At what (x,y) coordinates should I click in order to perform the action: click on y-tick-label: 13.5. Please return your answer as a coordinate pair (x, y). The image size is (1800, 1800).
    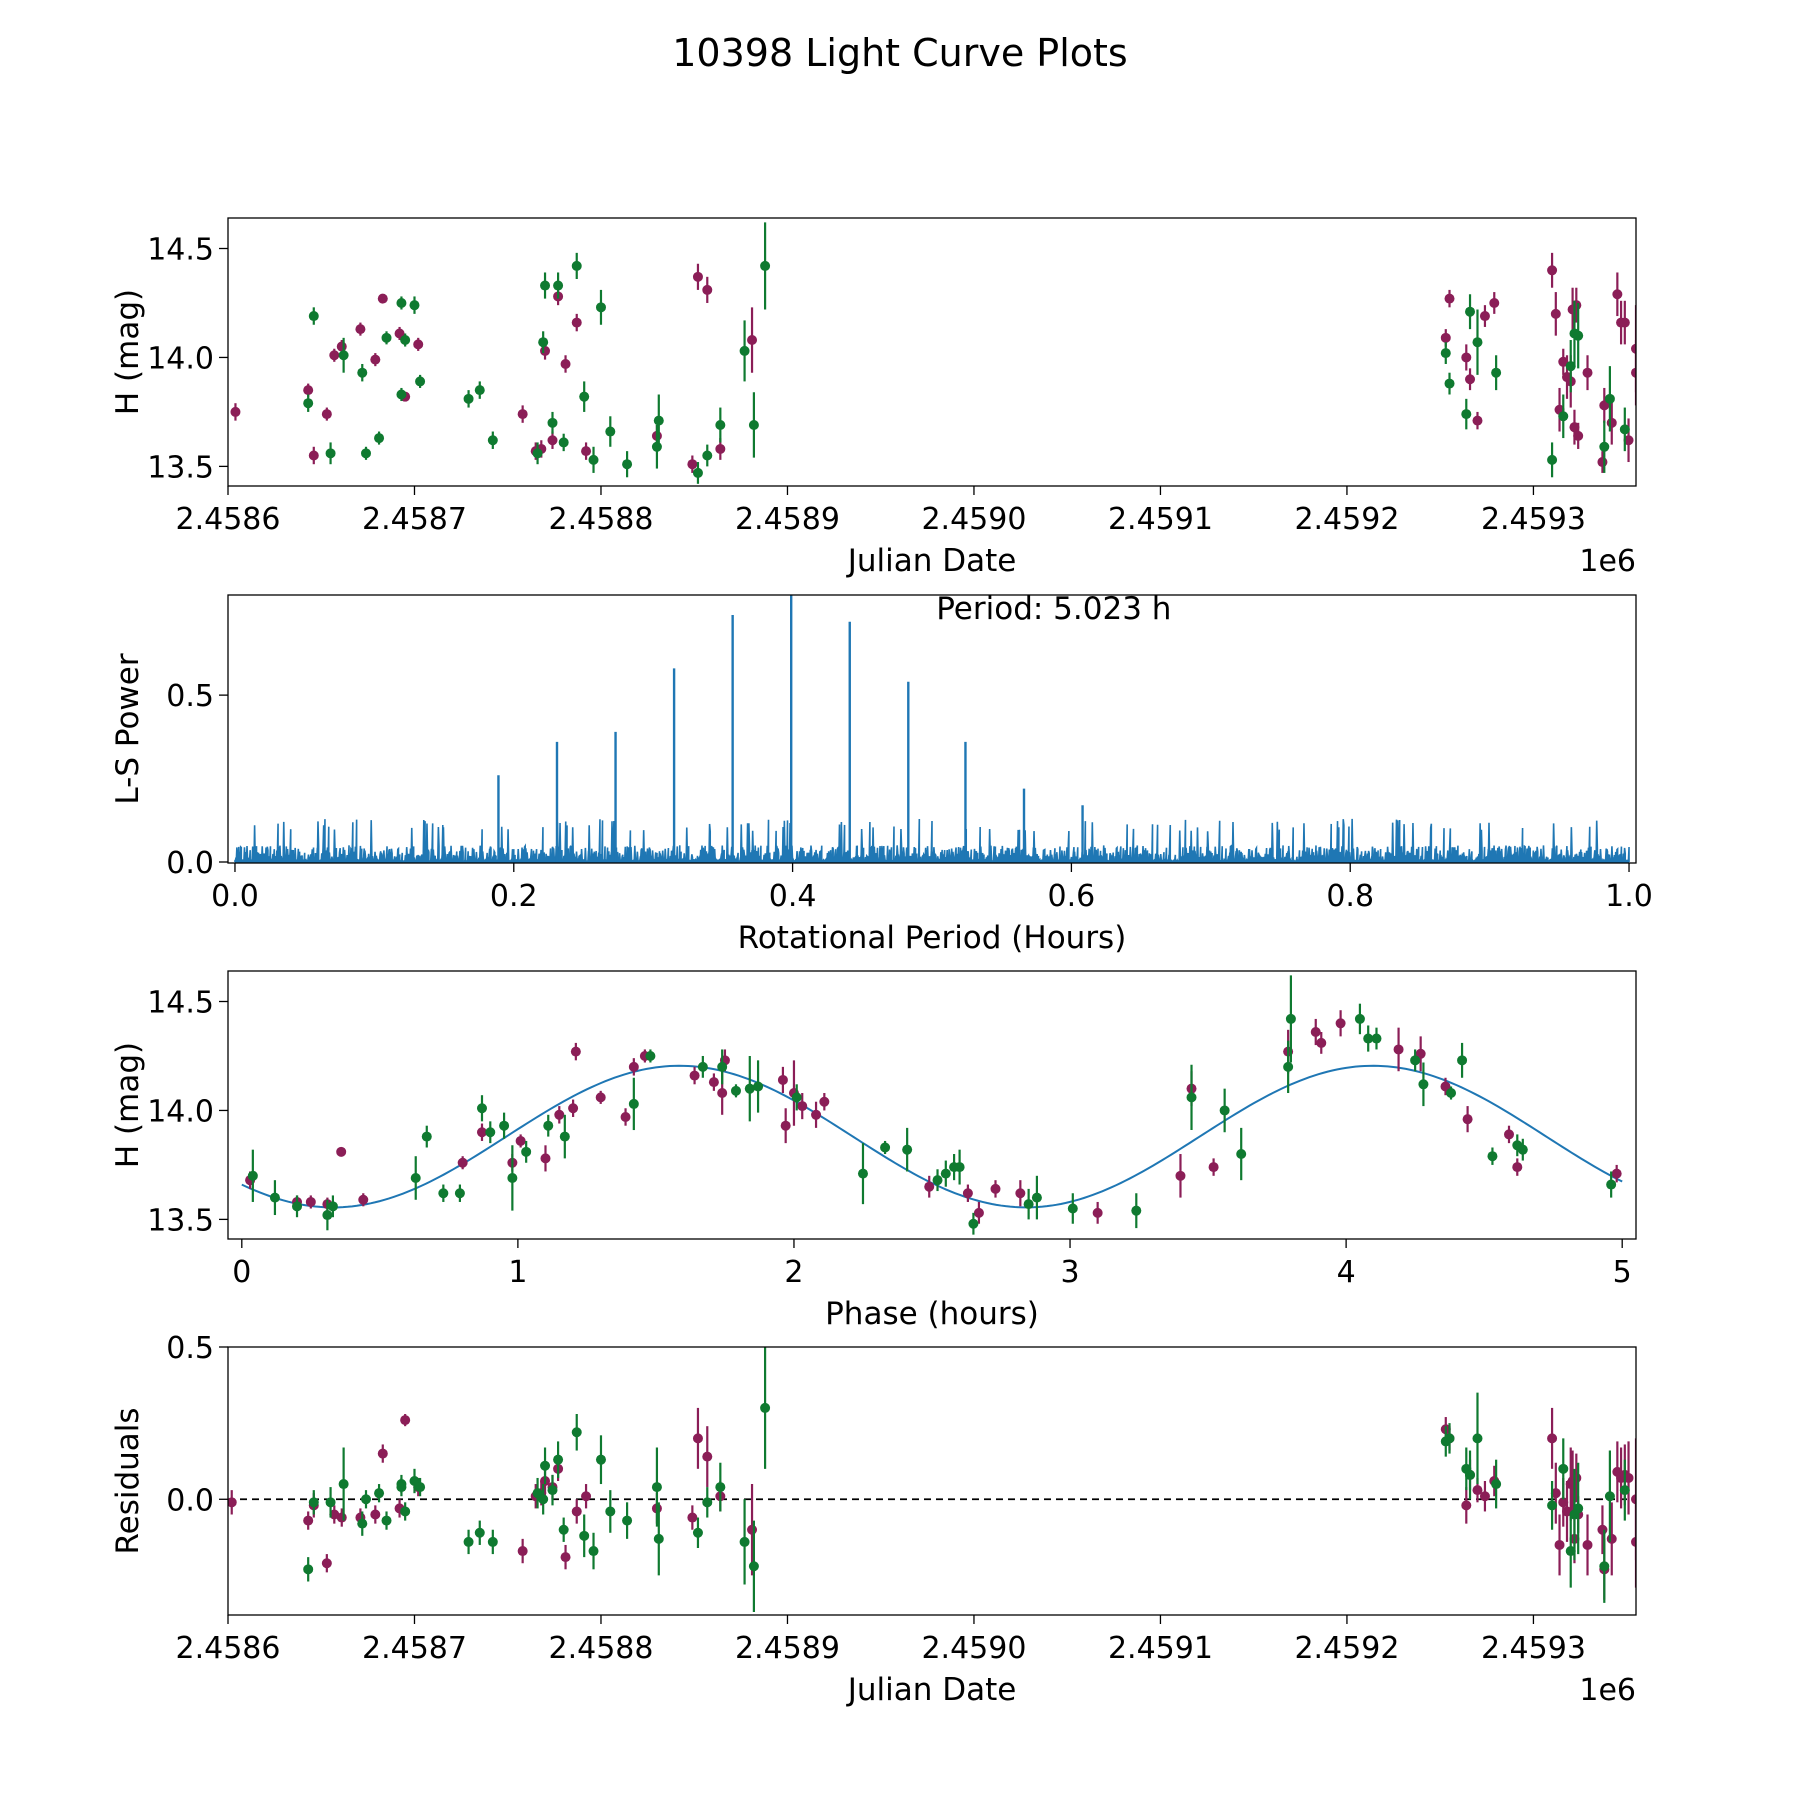
    Looking at the image, I should click on (180, 1220).